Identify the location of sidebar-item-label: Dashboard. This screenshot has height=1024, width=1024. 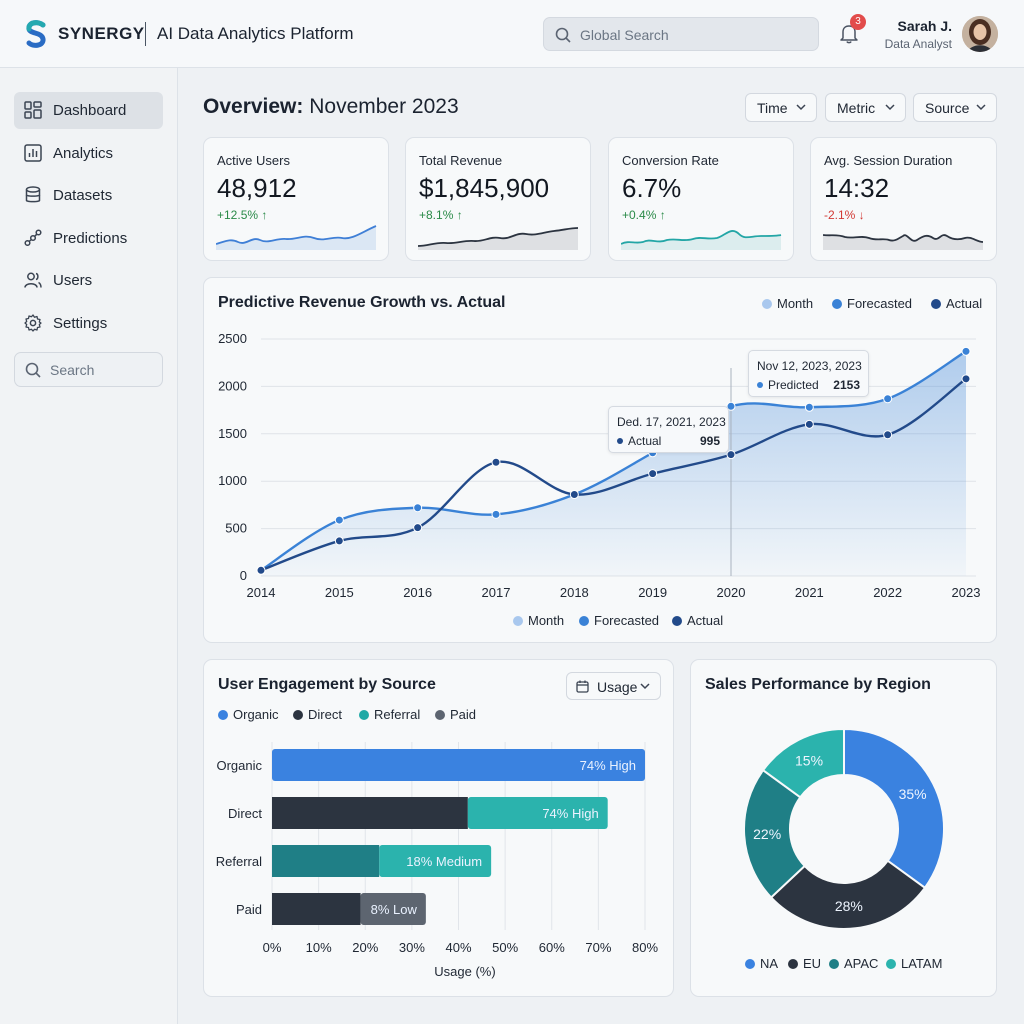
(90, 110).